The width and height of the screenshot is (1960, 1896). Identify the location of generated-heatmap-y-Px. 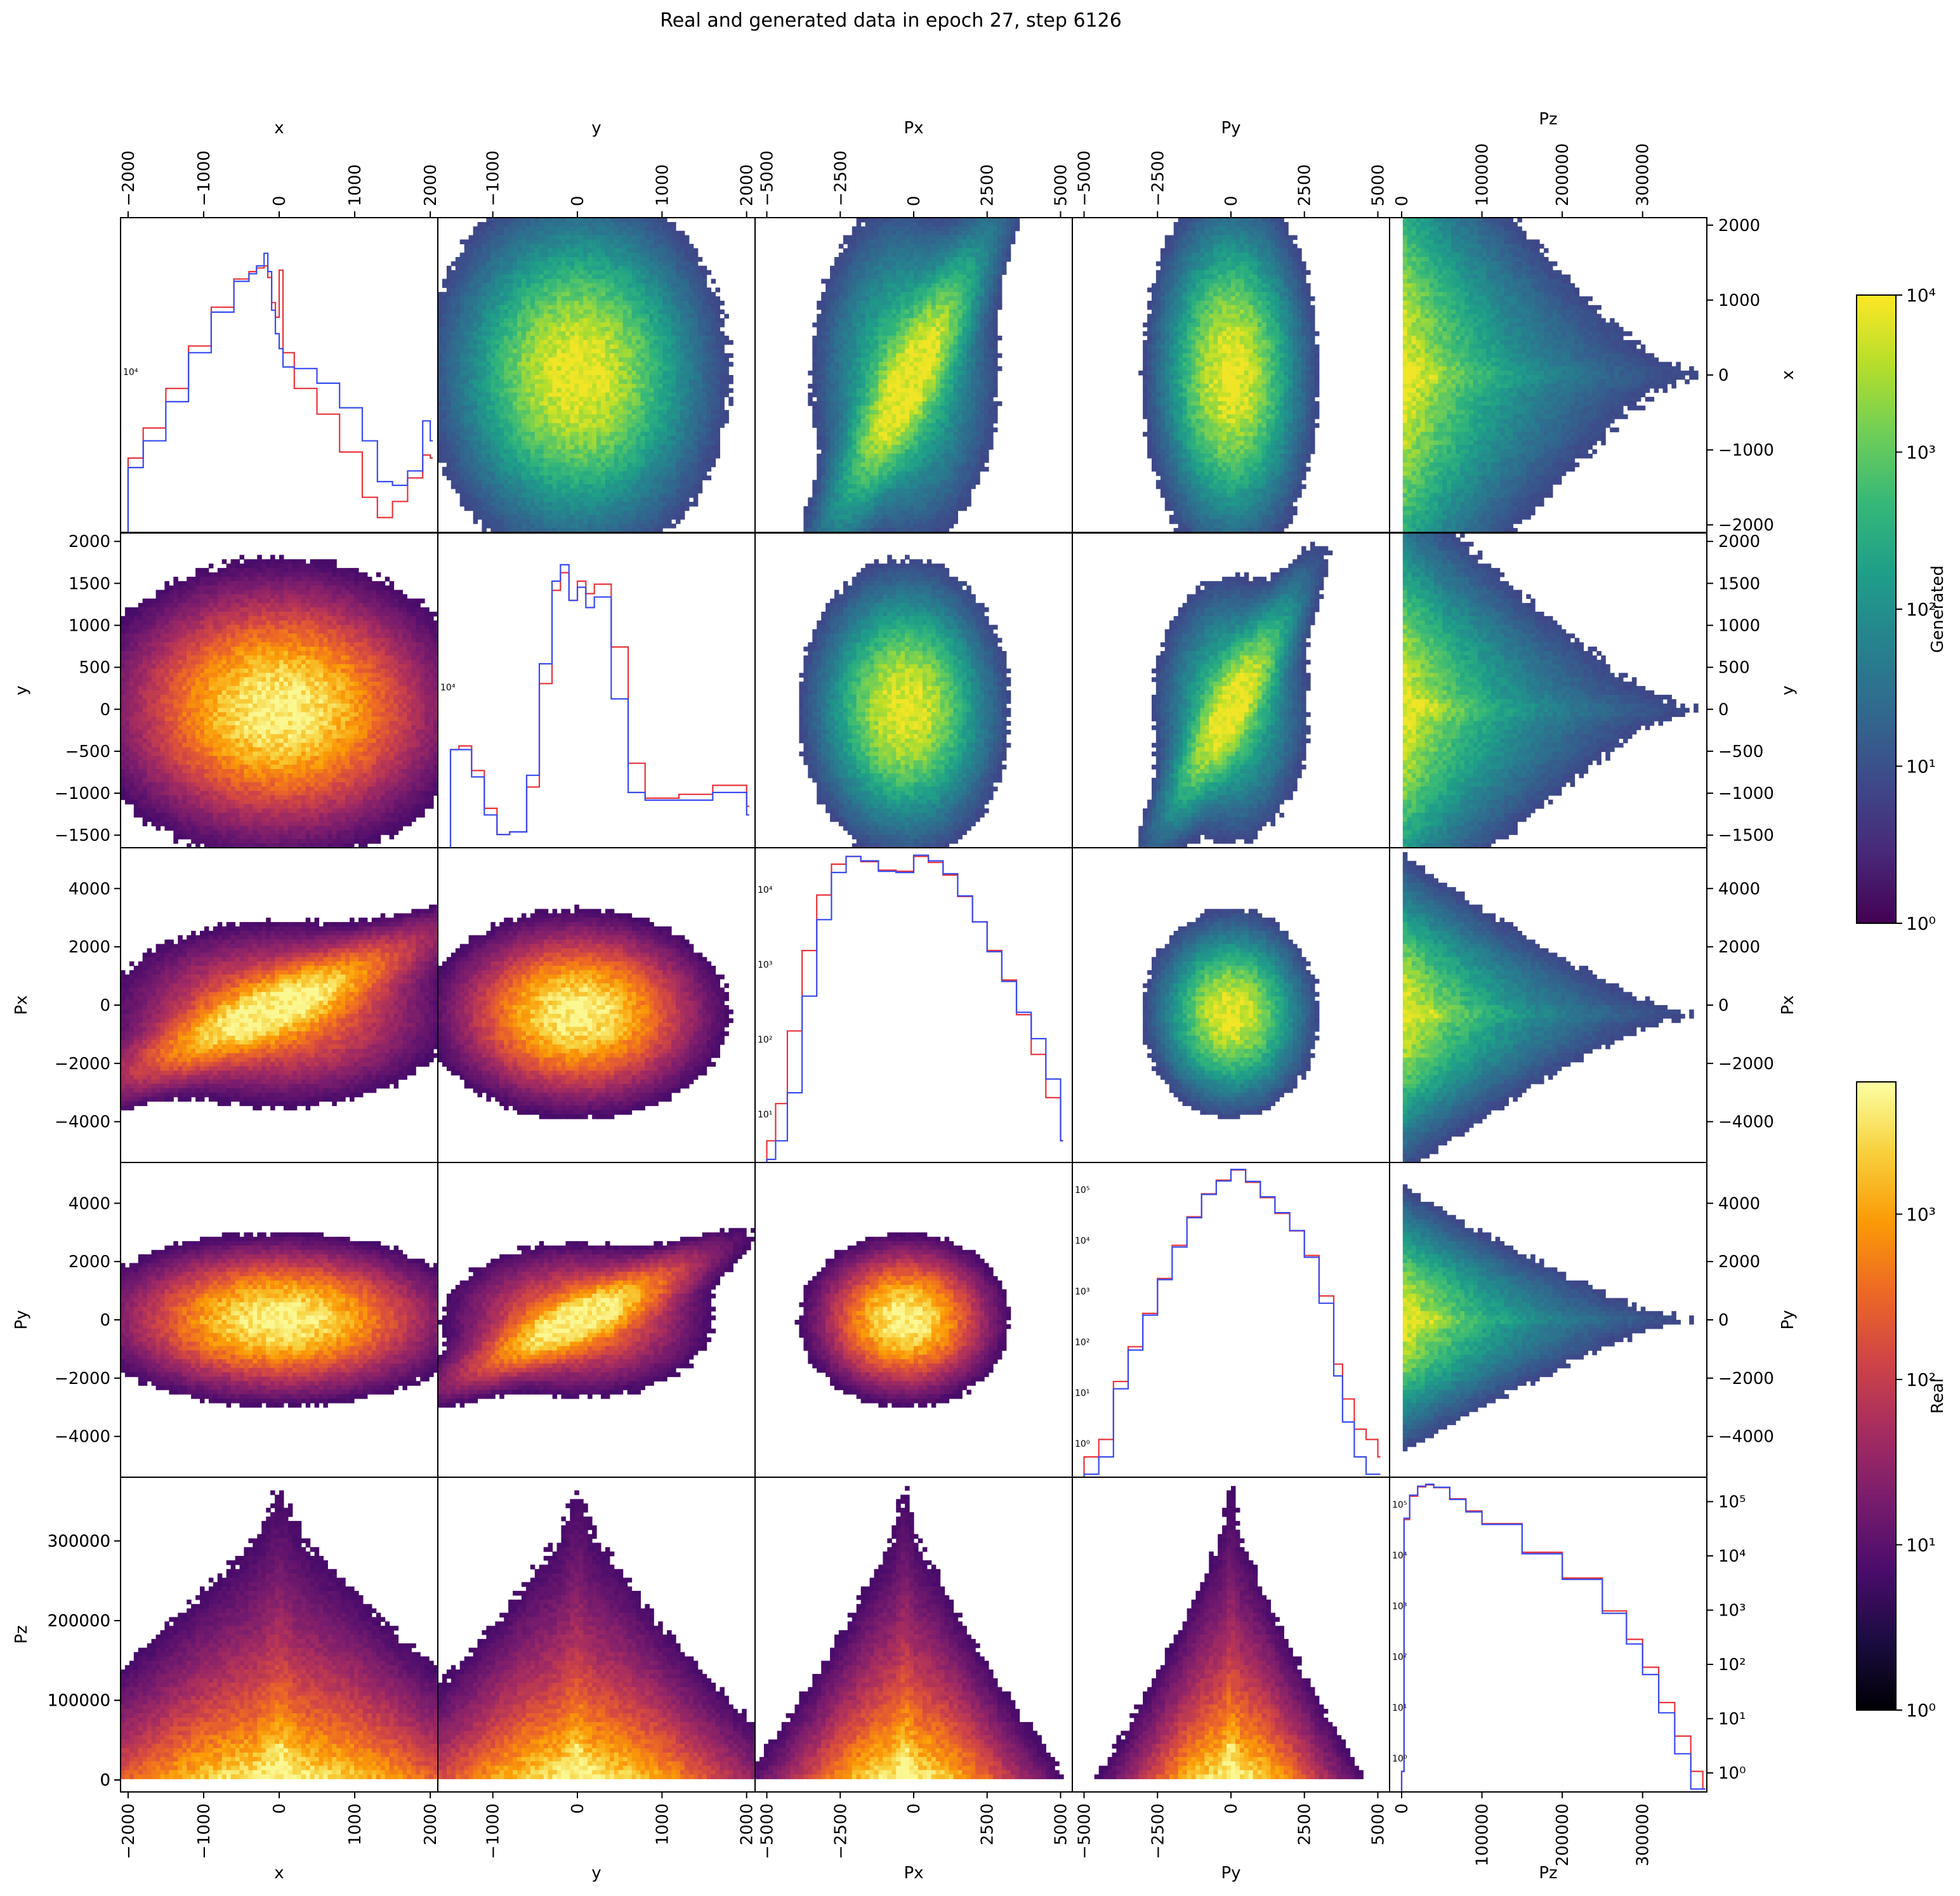
(905, 701).